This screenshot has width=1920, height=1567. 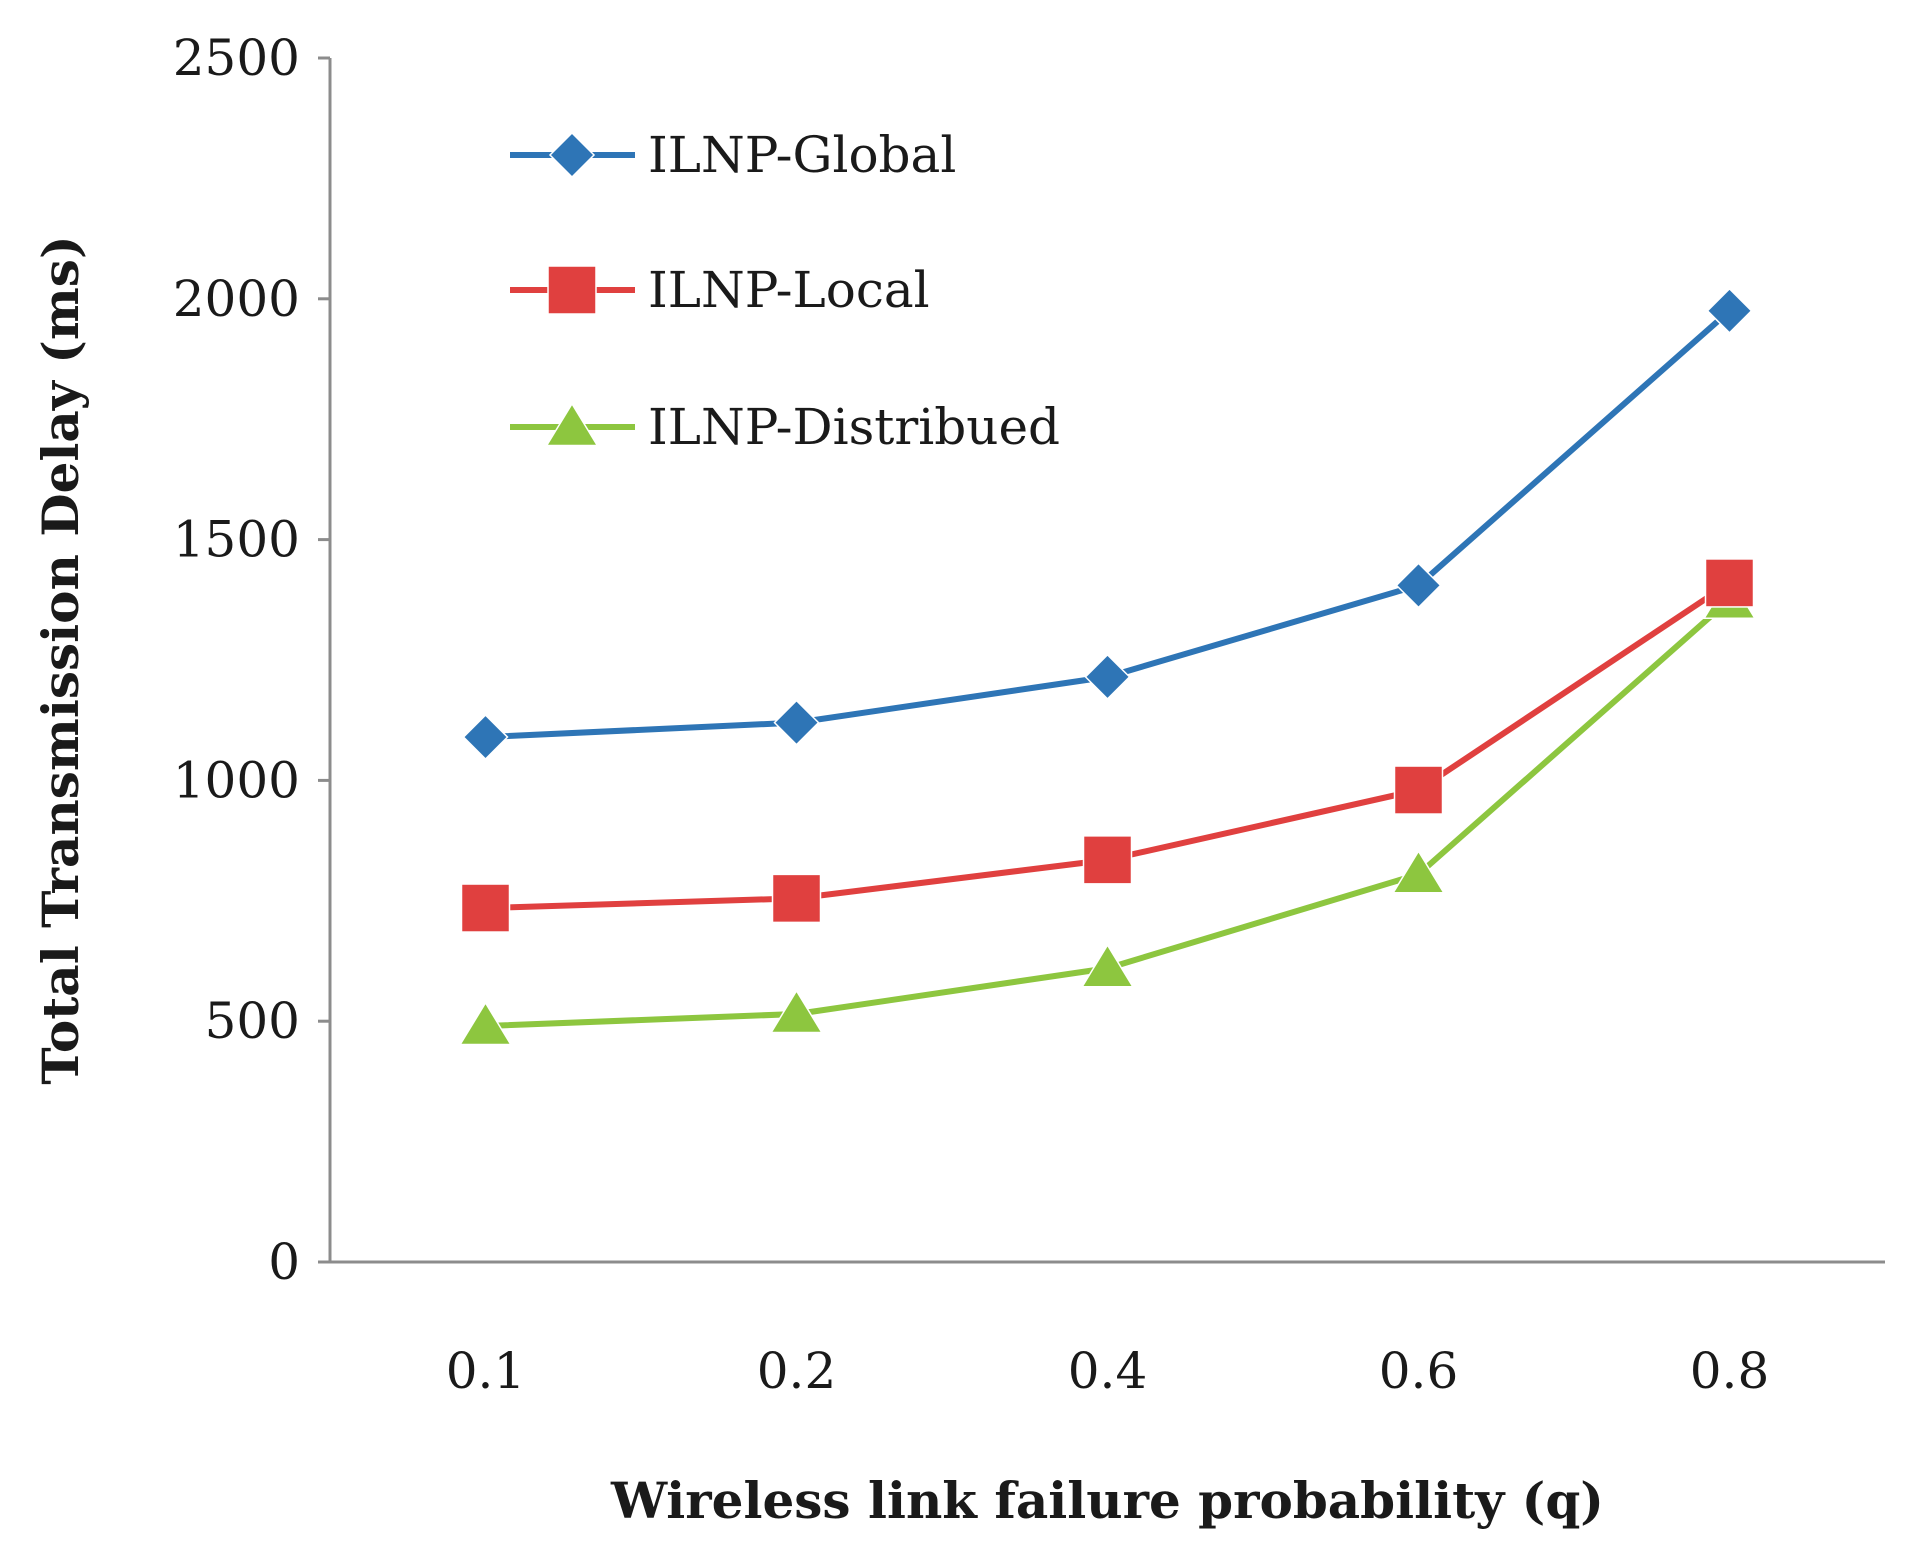 I want to click on legend-entry: ILNP-Distribued, so click(x=785, y=427).